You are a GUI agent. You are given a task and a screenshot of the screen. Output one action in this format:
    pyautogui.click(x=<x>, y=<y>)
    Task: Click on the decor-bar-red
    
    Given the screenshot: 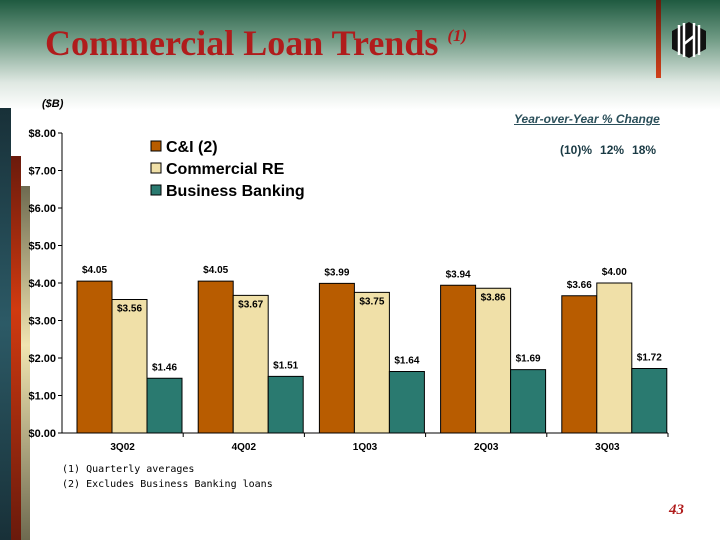 What is the action you would take?
    pyautogui.click(x=16, y=348)
    